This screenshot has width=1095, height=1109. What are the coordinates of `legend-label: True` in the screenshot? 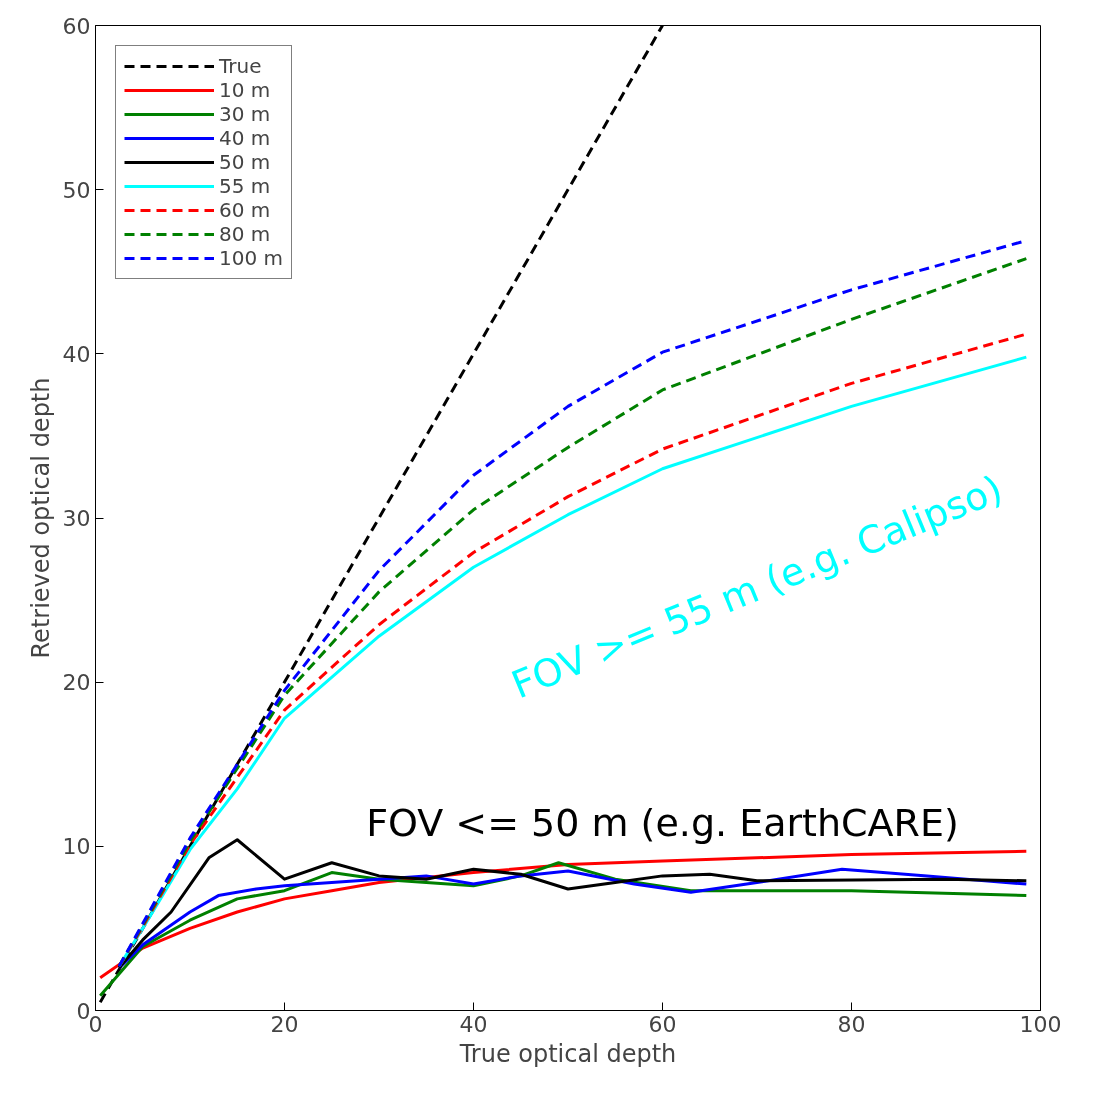 It's located at (240, 66).